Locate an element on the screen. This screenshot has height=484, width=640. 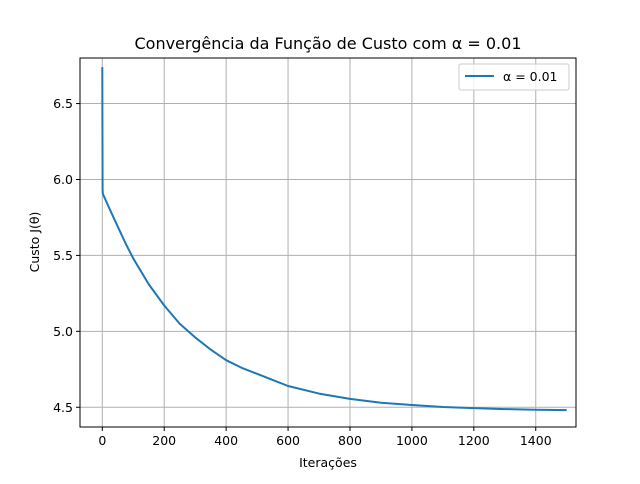
y-tick-label: 5.0 is located at coordinates (63, 331).